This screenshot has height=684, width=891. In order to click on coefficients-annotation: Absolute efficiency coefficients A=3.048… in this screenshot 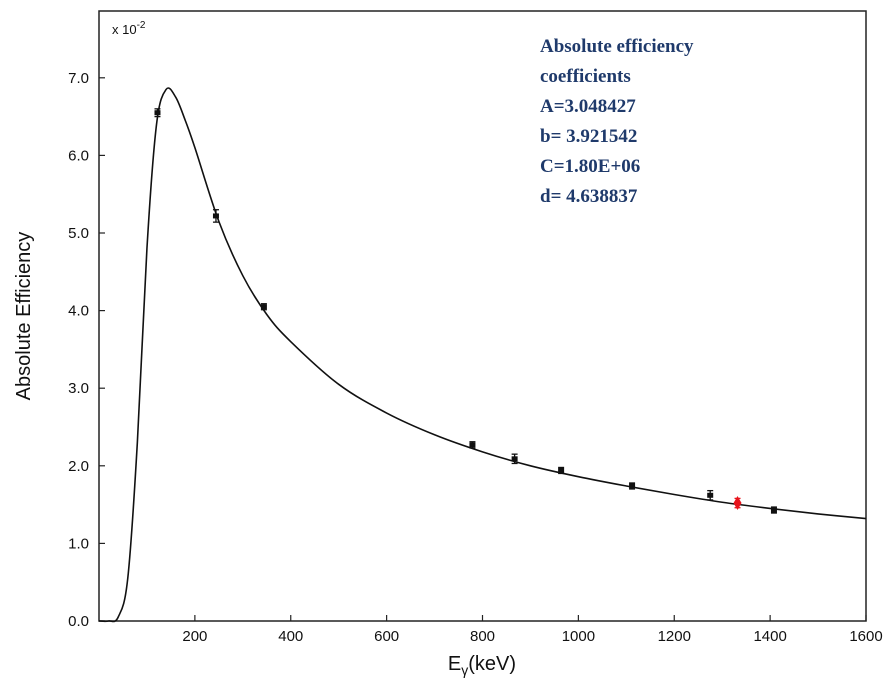, I will do `click(617, 121)`.